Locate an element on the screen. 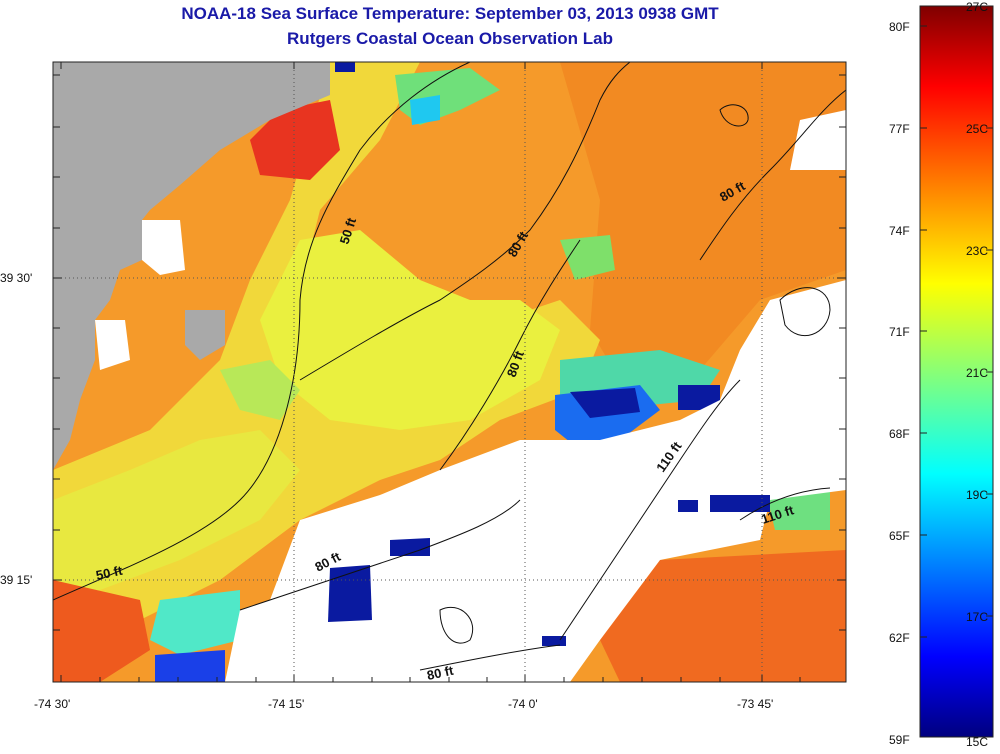 Image resolution: width=1000 pixels, height=754 pixels. colorbar-c-label: 27C is located at coordinates (977, 7).